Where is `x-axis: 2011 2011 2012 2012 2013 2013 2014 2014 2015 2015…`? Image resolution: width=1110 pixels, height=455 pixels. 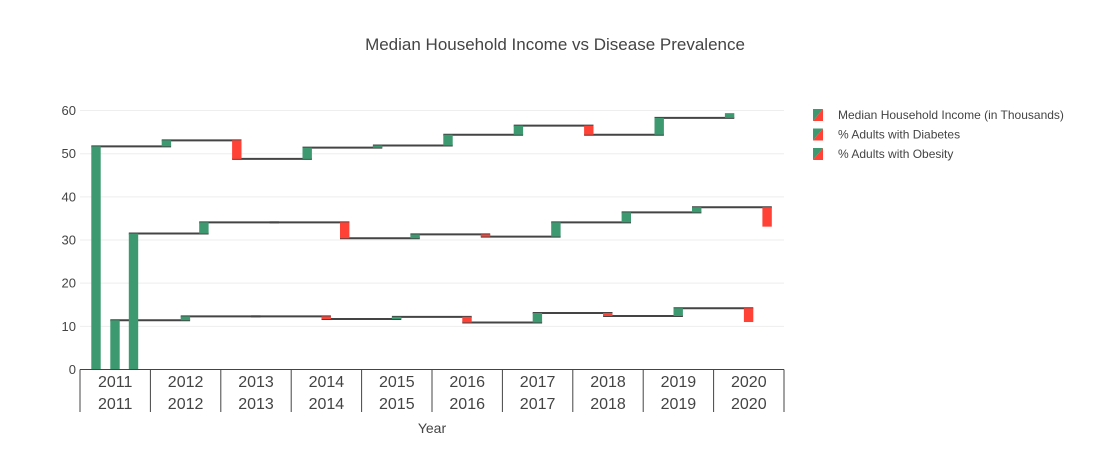
x-axis: 2011 2011 2012 2012 2013 2013 2014 2014 2015 2015… is located at coordinates (432, 392).